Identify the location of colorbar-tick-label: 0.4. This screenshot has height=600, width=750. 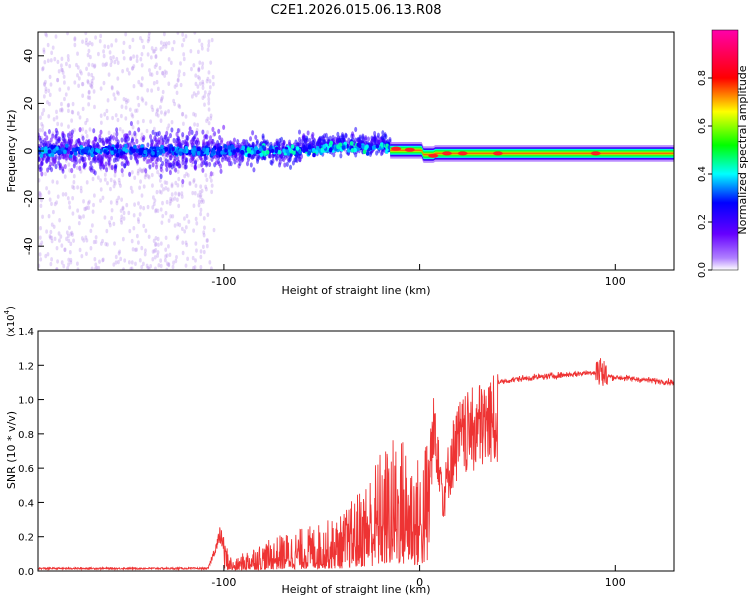
(702, 174).